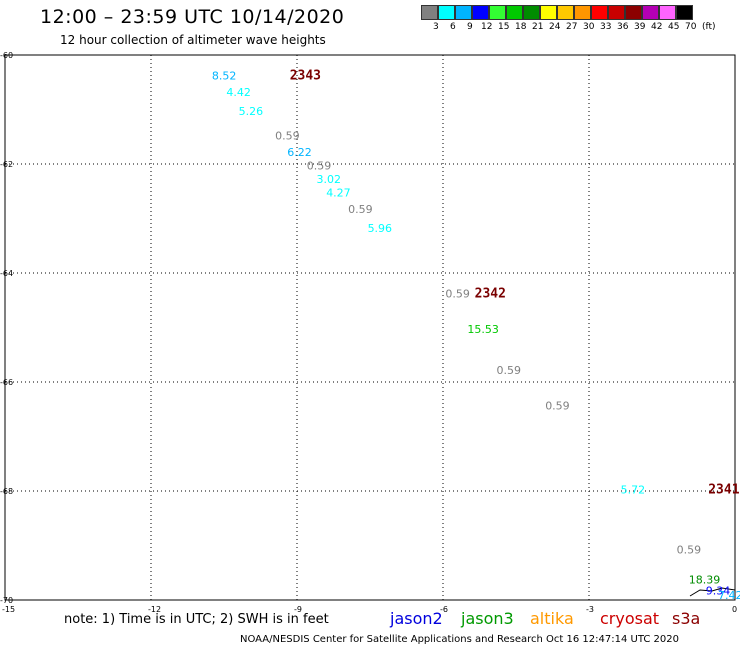  What do you see at coordinates (6, 491) in the screenshot?
I see `y-tick-label: -68` at bounding box center [6, 491].